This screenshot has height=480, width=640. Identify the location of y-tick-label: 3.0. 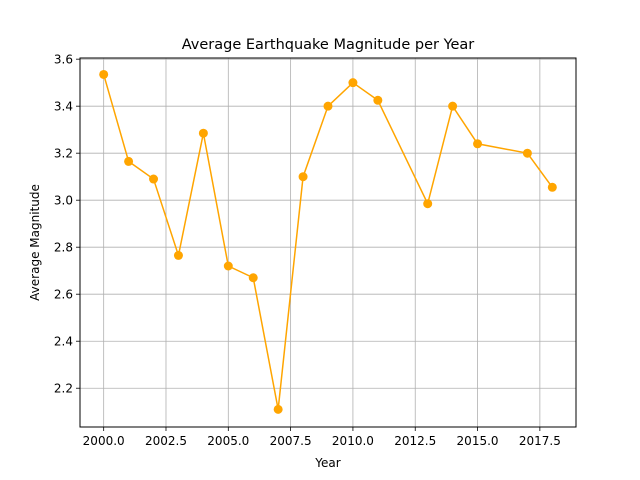
(63, 201).